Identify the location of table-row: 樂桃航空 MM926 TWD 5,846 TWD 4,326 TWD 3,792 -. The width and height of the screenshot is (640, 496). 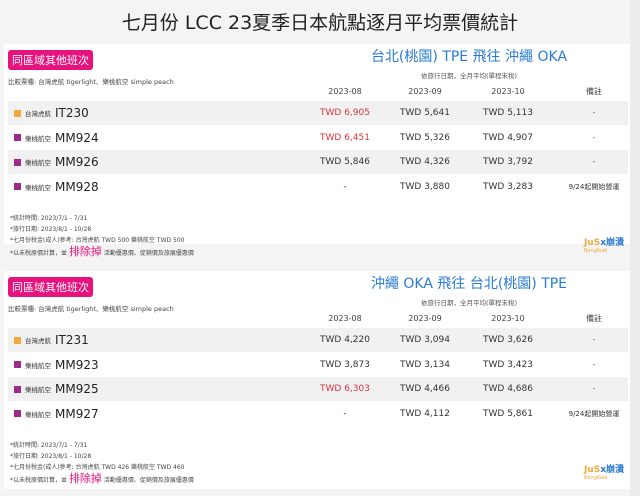
(318, 162).